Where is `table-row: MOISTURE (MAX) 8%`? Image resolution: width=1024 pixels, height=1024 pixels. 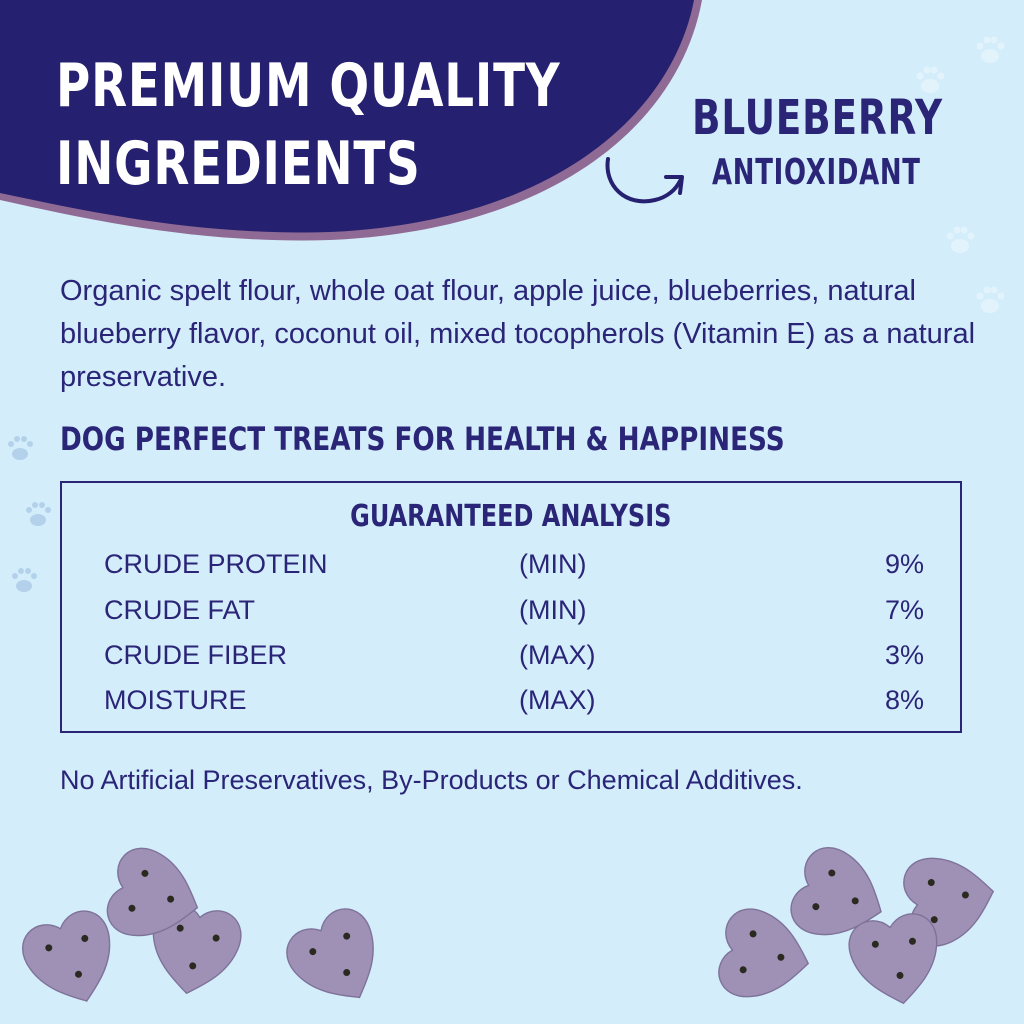
table-row: MOISTURE (MAX) 8% is located at coordinates (514, 708).